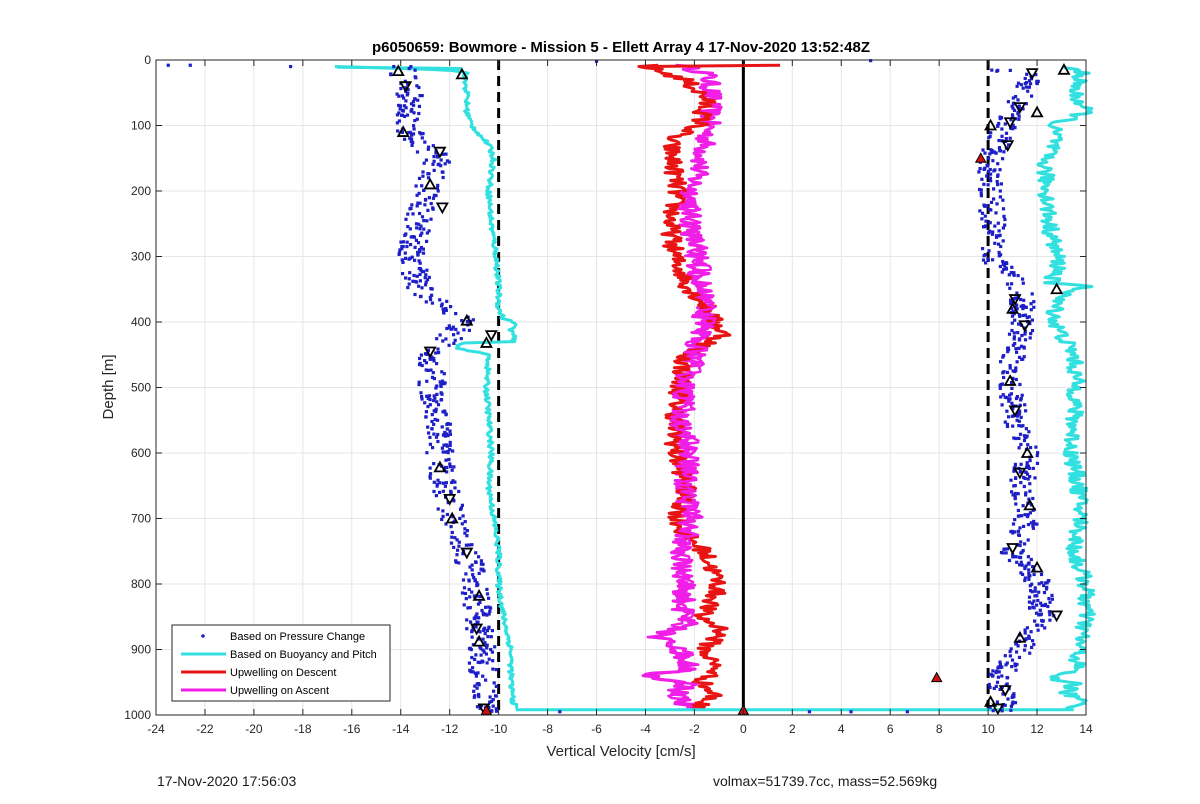 The height and width of the screenshot is (804, 1200). What do you see at coordinates (254, 729) in the screenshot?
I see `x-tick-label: -20` at bounding box center [254, 729].